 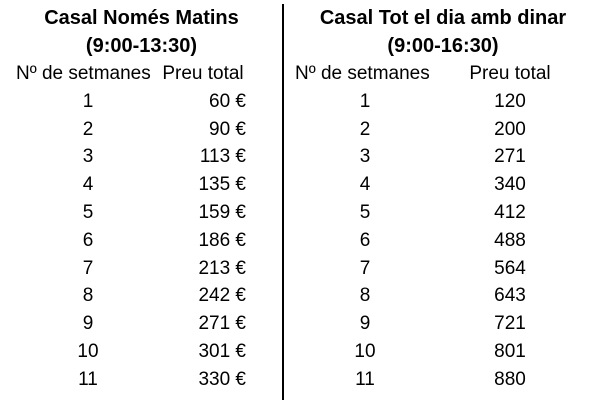 I want to click on price-cell: 213 €, so click(x=222, y=268).